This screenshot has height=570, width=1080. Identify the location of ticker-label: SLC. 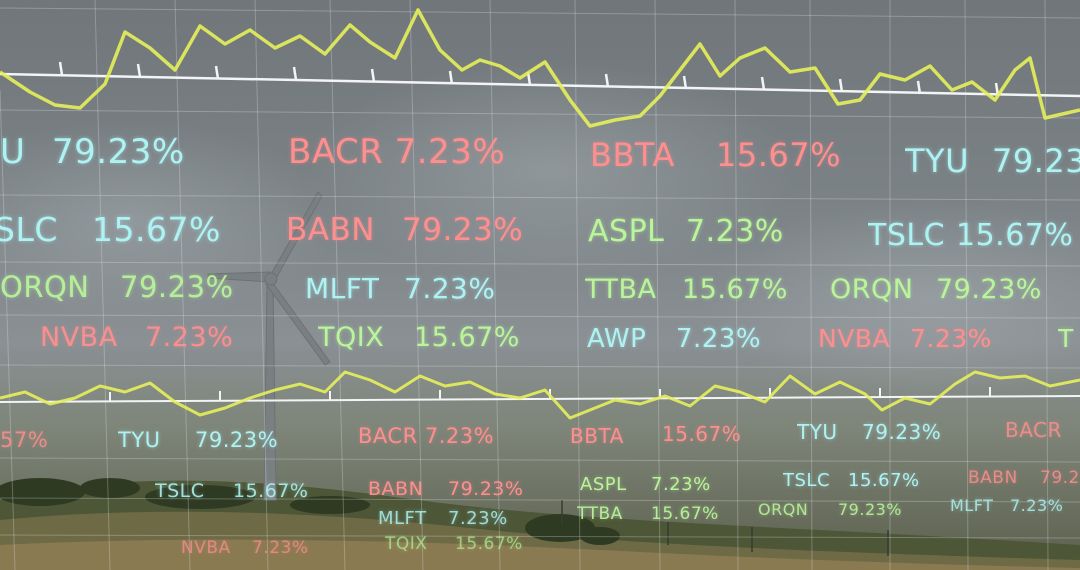
(29, 229).